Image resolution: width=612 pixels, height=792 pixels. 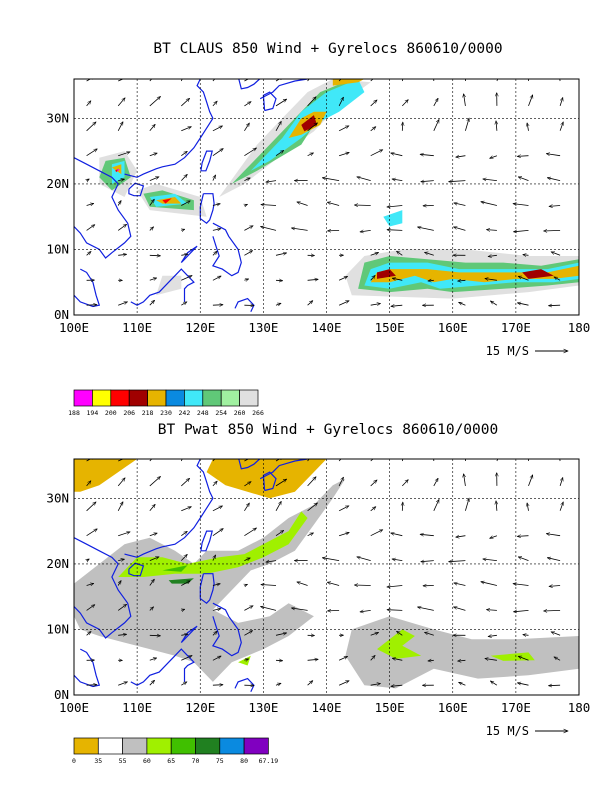 What do you see at coordinates (453, 707) in the screenshot?
I see `x-tick-label: 160E` at bounding box center [453, 707].